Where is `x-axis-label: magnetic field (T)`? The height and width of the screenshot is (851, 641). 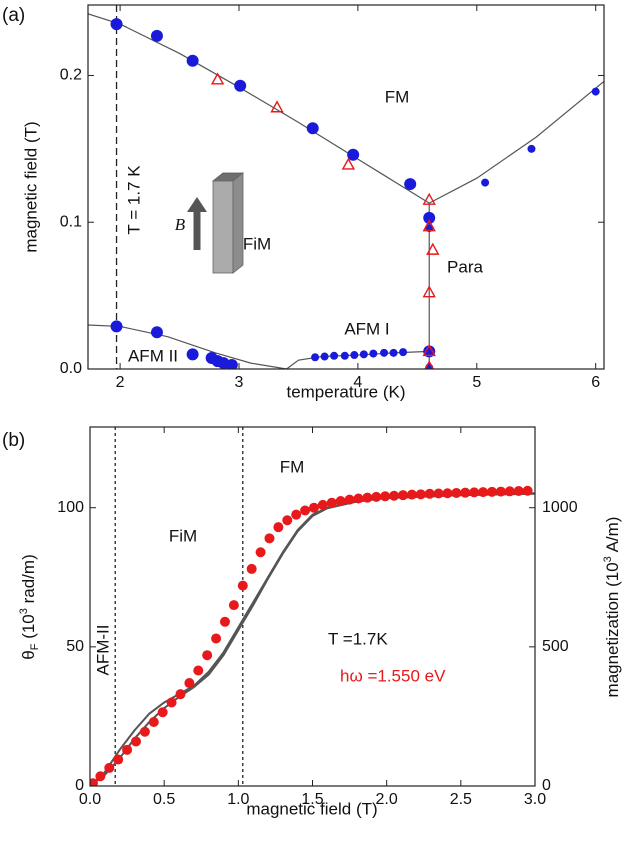
x-axis-label: magnetic field (T) is located at coordinates (311, 808).